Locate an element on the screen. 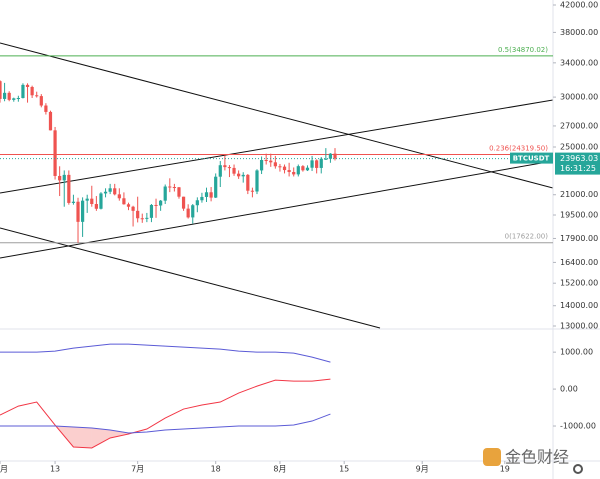  logo: 金色财经 is located at coordinates (526, 457).